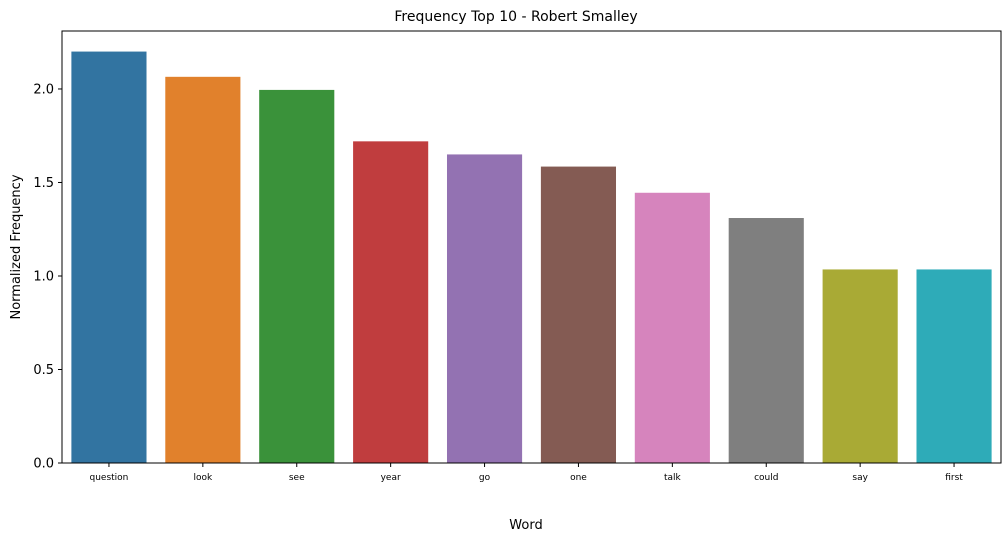 This screenshot has height=541, width=1004. What do you see at coordinates (391, 302) in the screenshot?
I see `bar-year` at bounding box center [391, 302].